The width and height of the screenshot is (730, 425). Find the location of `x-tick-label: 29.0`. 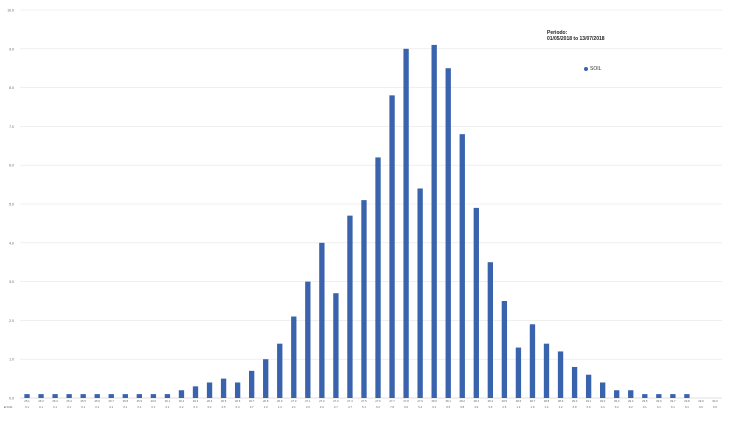

x-tick-label: 29.0 is located at coordinates (575, 401).